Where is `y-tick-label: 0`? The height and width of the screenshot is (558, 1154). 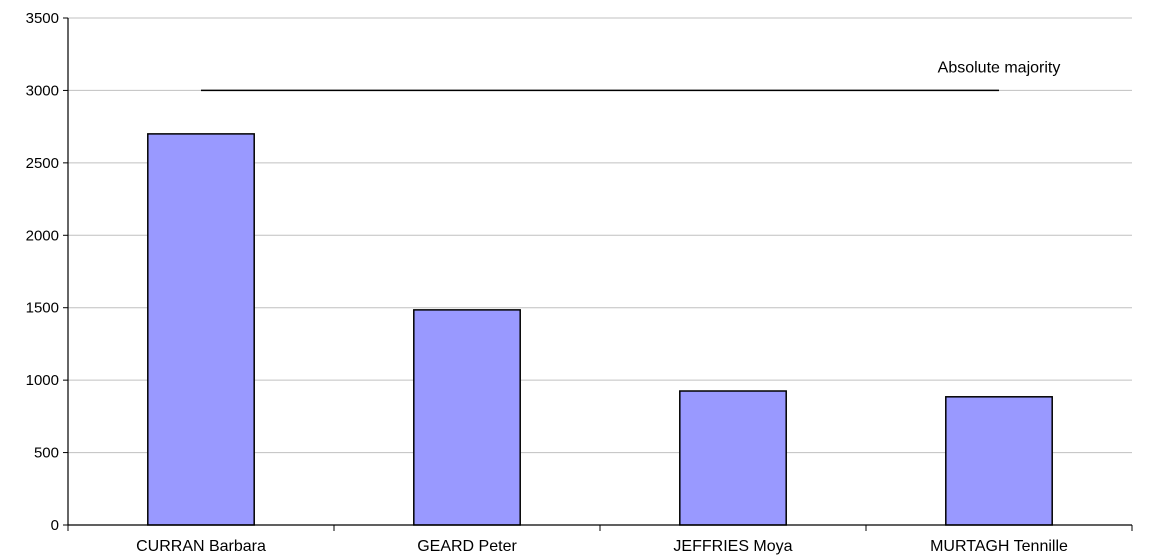 y-tick-label: 0 is located at coordinates (55, 525).